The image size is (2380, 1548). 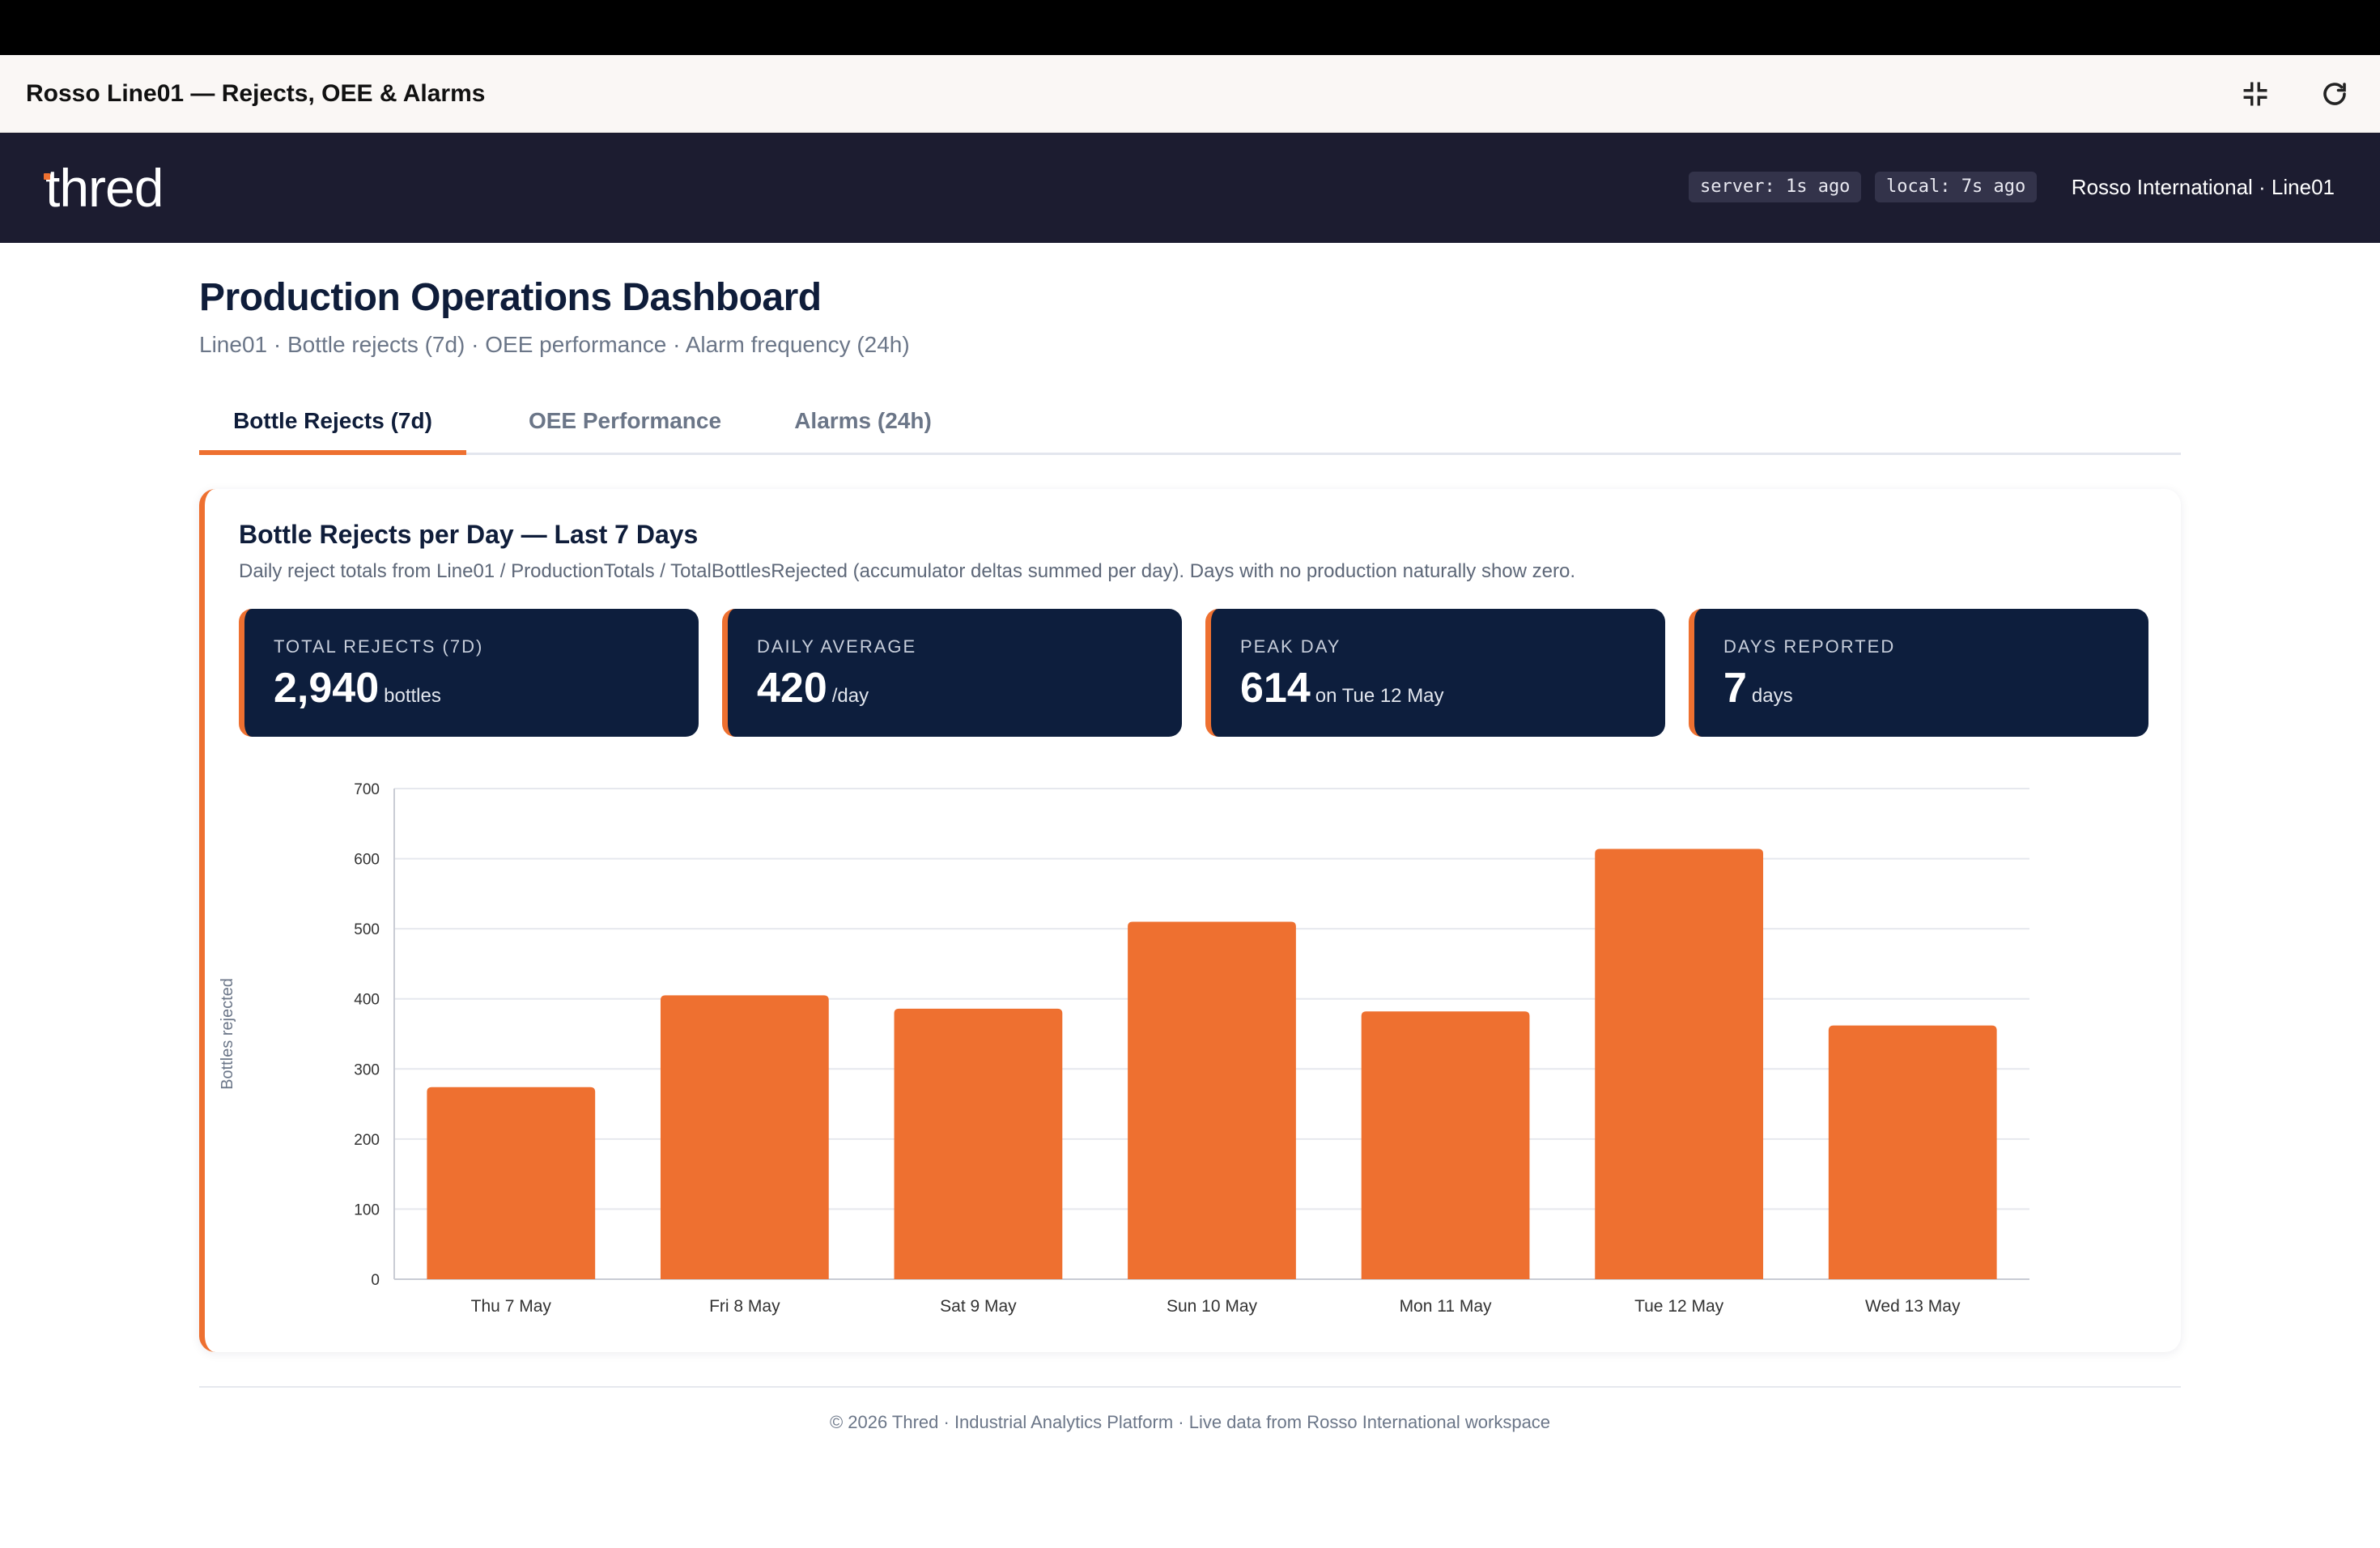 What do you see at coordinates (1913, 1306) in the screenshot?
I see `x-tick-label: Wed 13 May` at bounding box center [1913, 1306].